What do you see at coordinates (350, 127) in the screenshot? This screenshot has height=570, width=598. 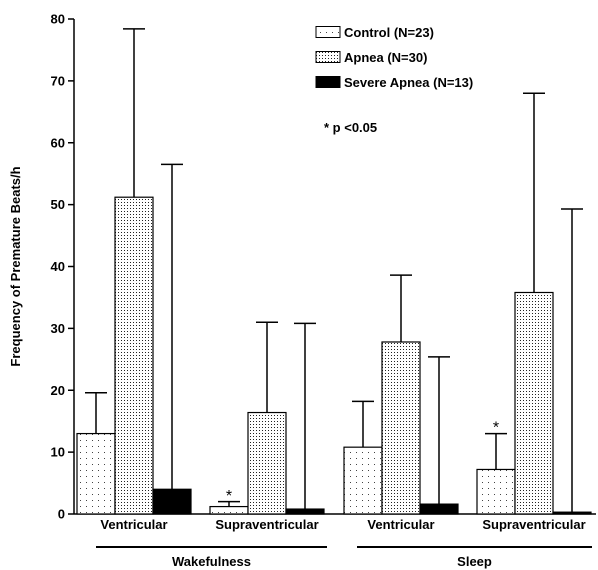 I see `legend-note: * p <0.05` at bounding box center [350, 127].